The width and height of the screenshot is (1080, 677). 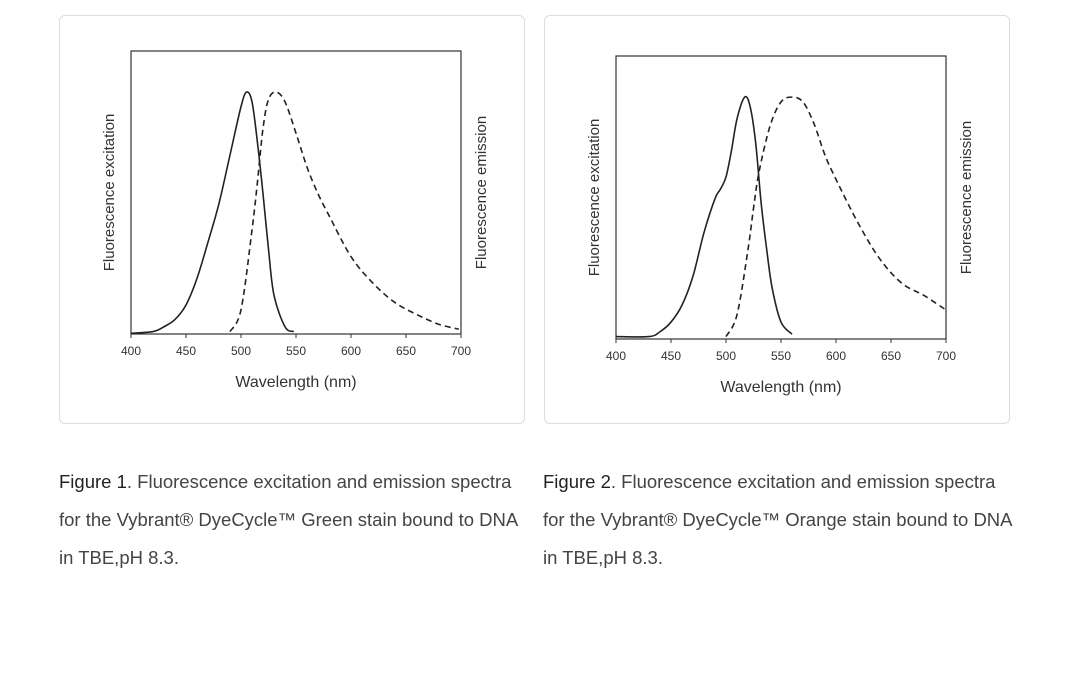 I want to click on caption-label: Figure 1, so click(x=93, y=481).